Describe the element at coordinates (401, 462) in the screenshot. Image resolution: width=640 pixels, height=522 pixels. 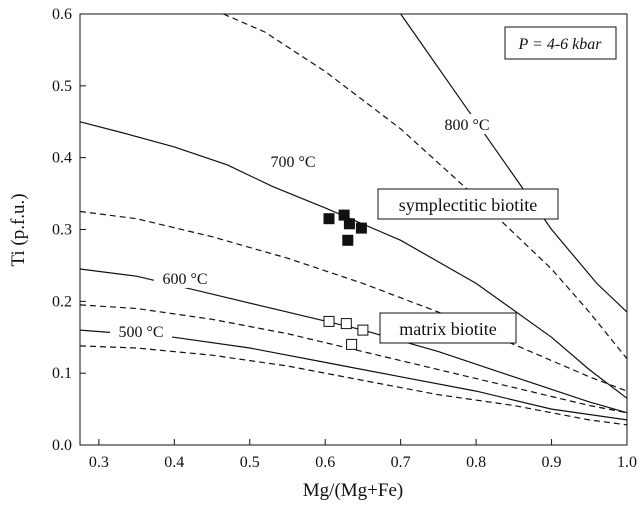
I see `x-tick-label: 0.7` at that location.